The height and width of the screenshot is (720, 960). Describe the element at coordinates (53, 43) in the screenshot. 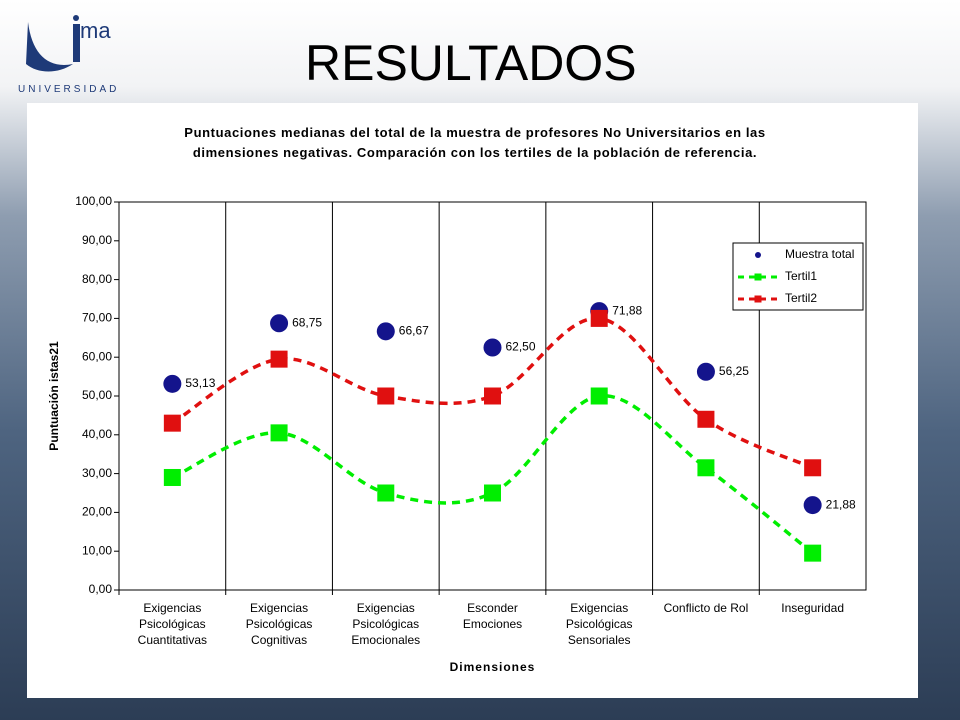

I see `logo-mark` at that location.